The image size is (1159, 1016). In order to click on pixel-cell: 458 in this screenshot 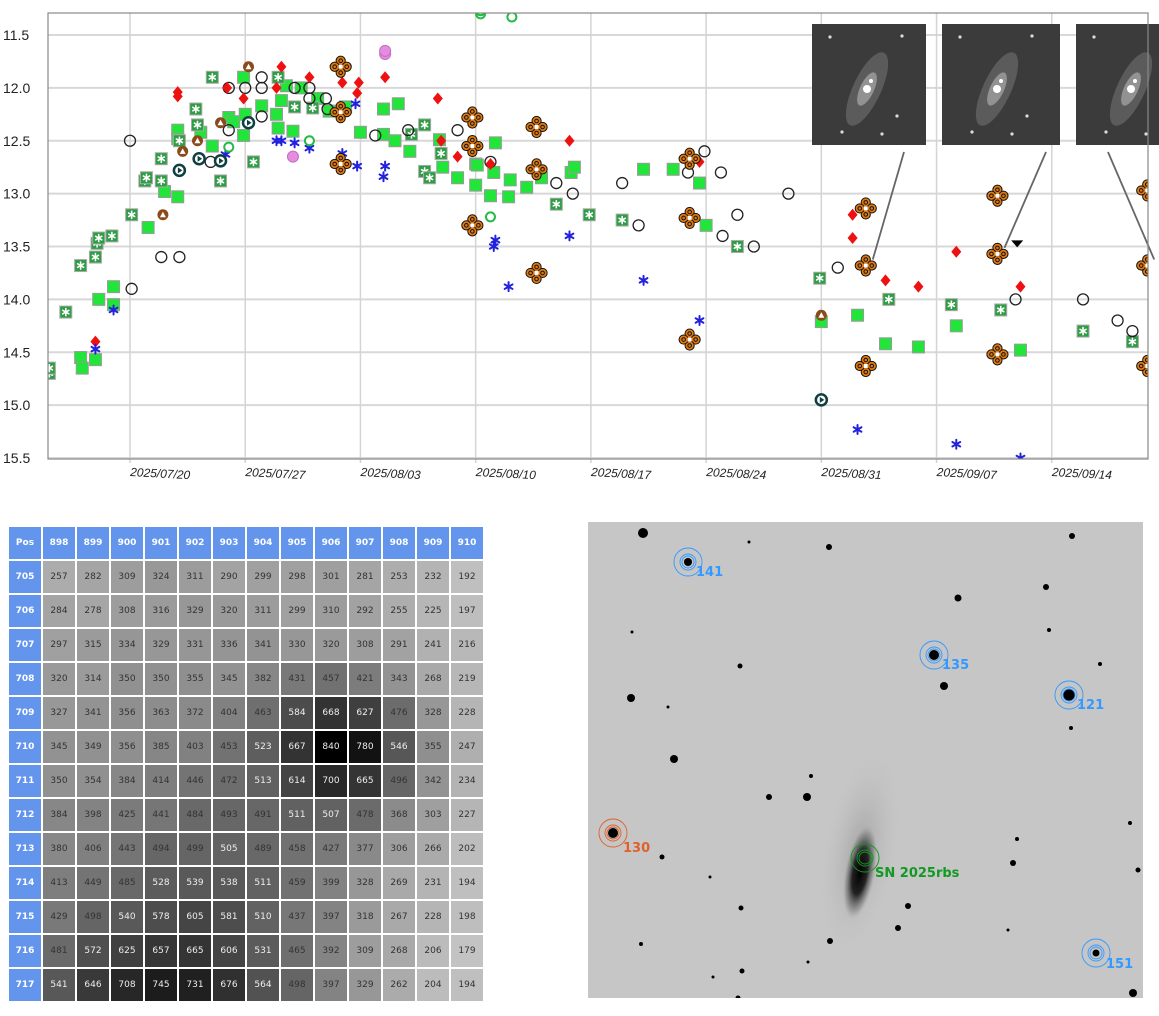, I will do `click(297, 849)`.